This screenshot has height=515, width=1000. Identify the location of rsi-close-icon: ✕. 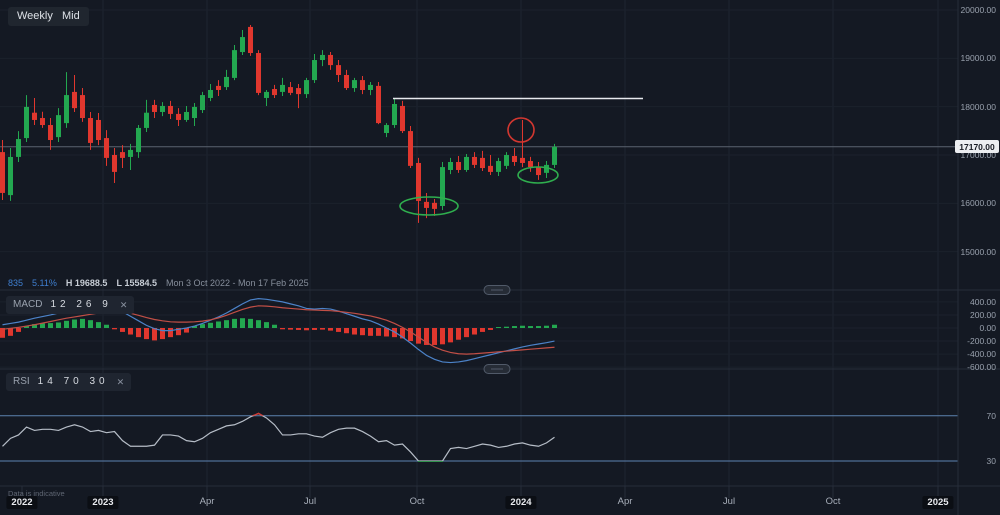
(120, 381).